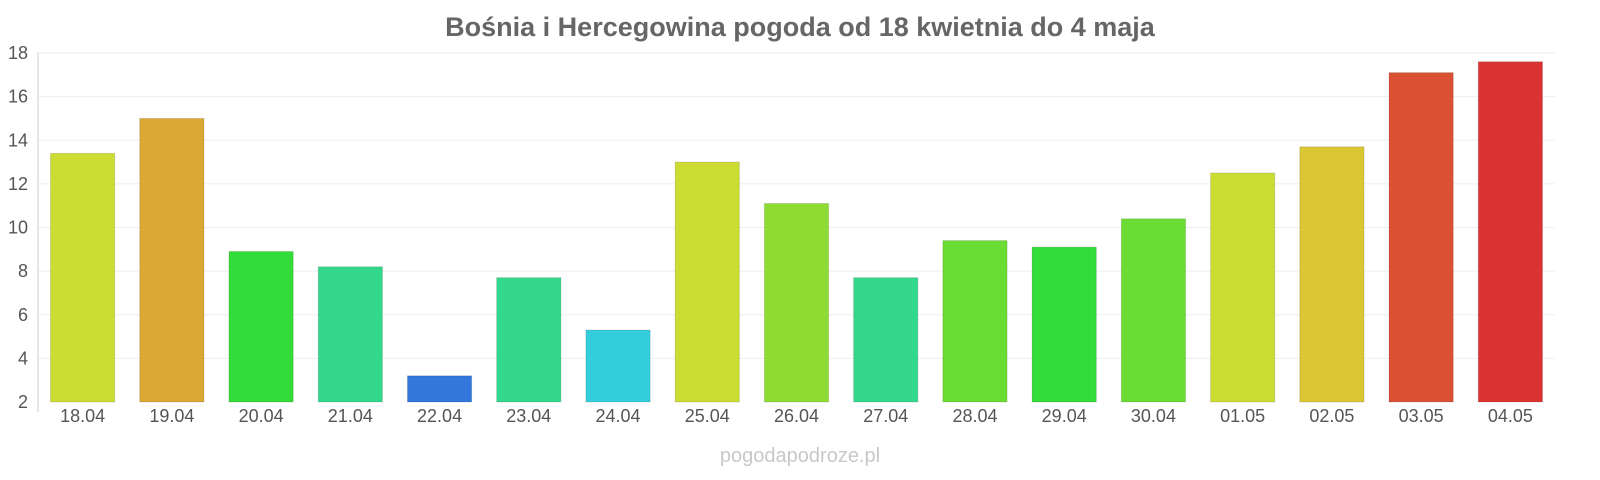  I want to click on x-tick-label: 23.04, so click(528, 416).